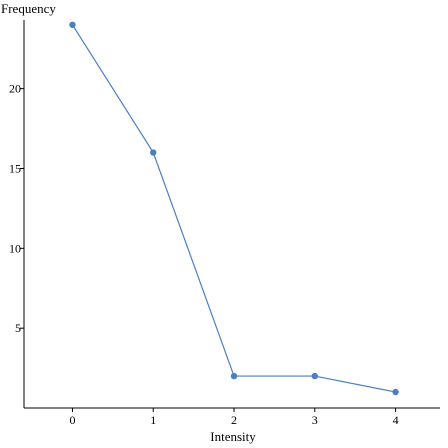 The height and width of the screenshot is (448, 448). I want to click on y-tick-label: 20, so click(15, 89).